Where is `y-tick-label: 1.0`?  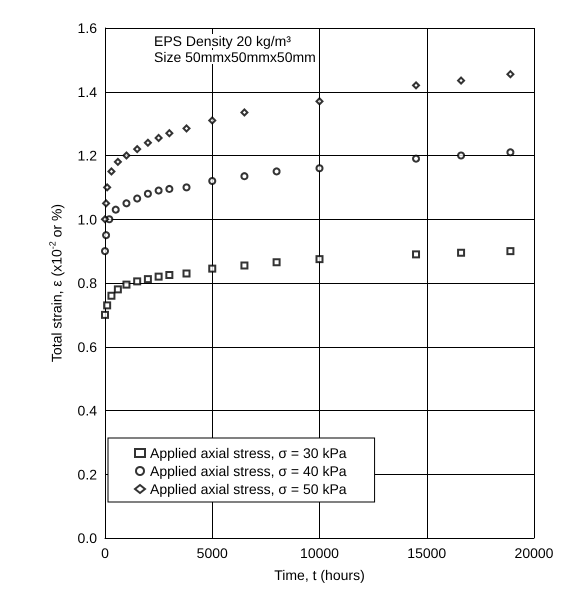
y-tick-label: 1.0 is located at coordinates (88, 219).